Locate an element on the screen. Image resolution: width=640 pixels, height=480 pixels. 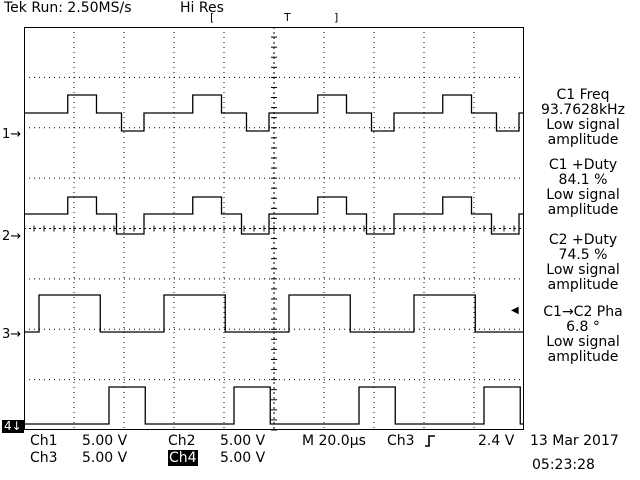
ch4-trace is located at coordinates (274, 405).